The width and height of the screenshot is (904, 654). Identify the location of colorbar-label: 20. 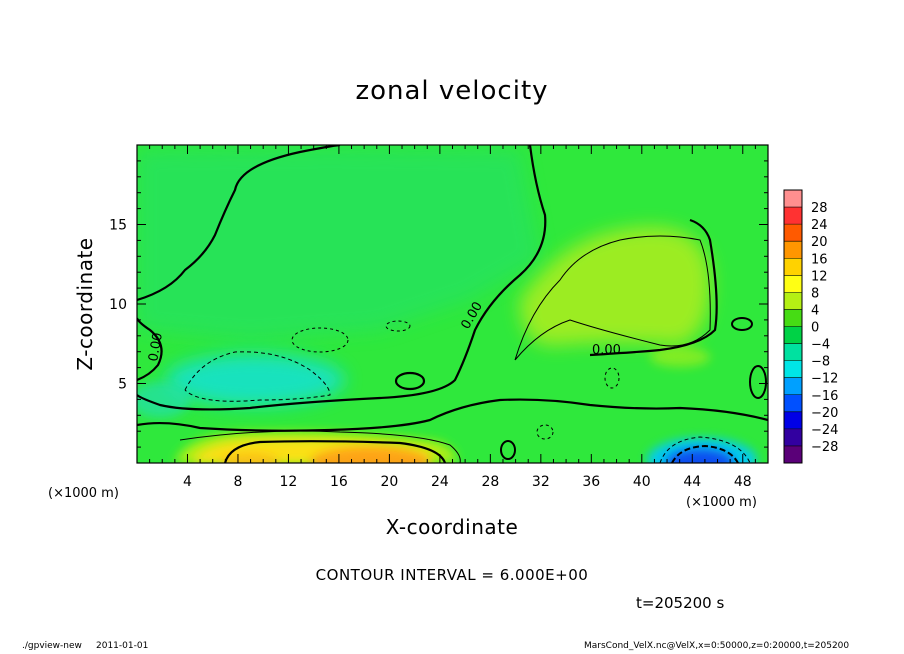
(819, 242).